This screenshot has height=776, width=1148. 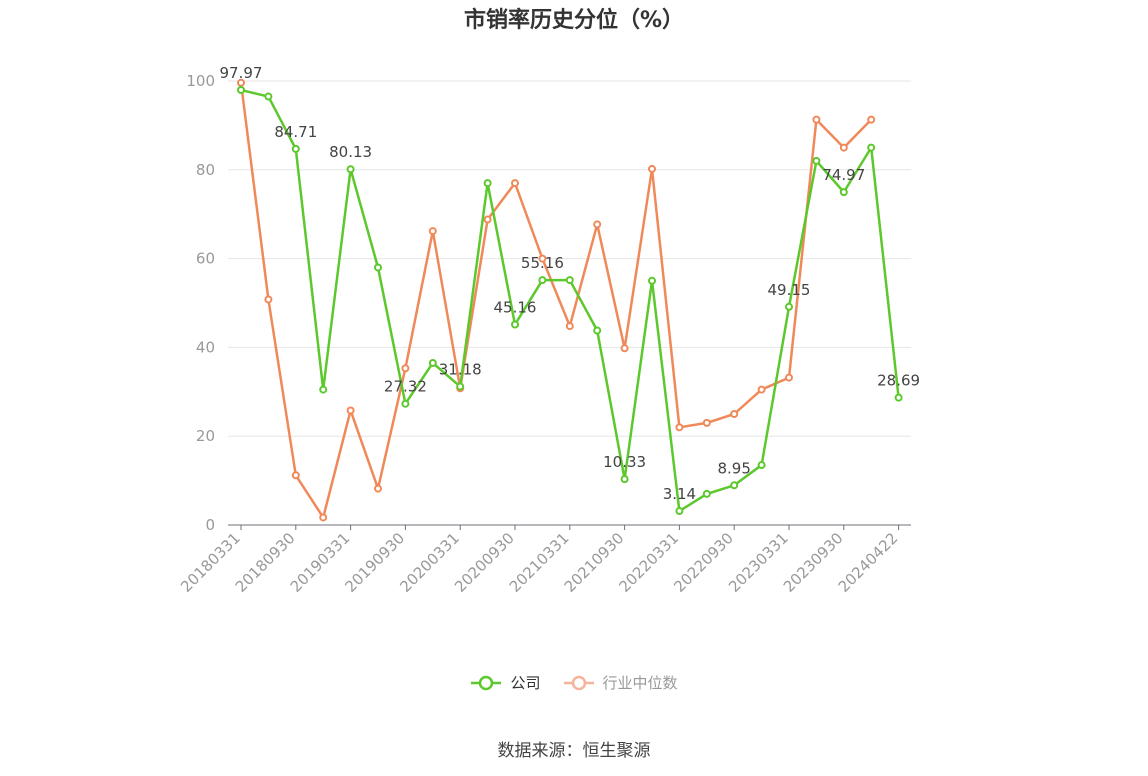 What do you see at coordinates (679, 494) in the screenshot?
I see `data-label: 3.14` at bounding box center [679, 494].